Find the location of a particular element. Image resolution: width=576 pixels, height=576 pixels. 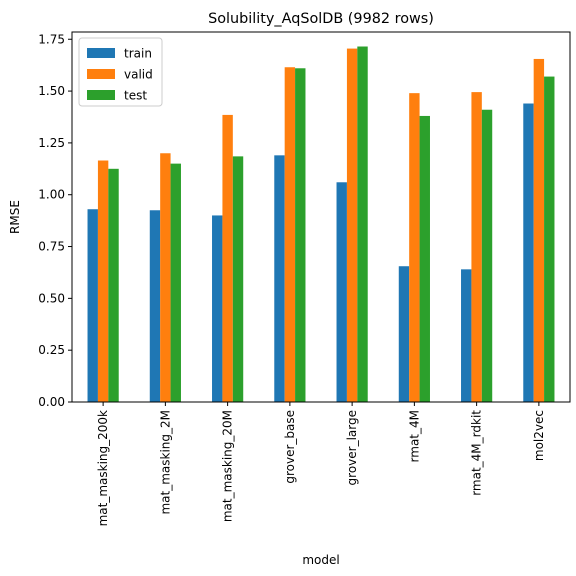

bar-train-mat_masking_20M is located at coordinates (217, 308).